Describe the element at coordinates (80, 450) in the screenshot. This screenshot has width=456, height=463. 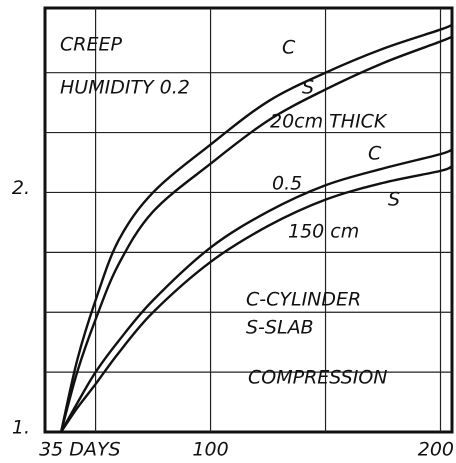
I see `x-tick-label: 35 DAYS` at that location.